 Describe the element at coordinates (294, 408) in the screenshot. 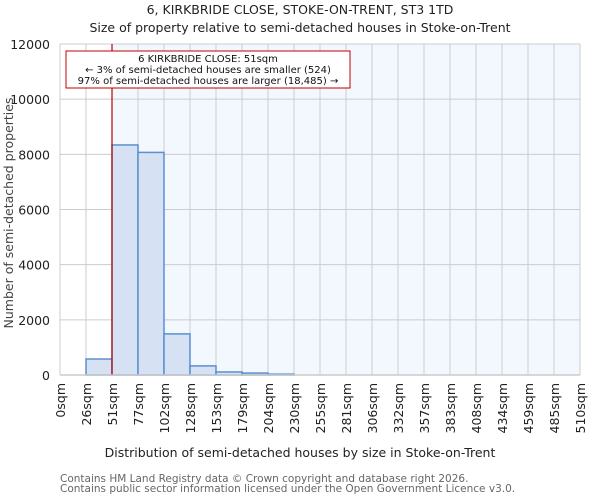

I see `x-tick-label: 230sqm` at that location.